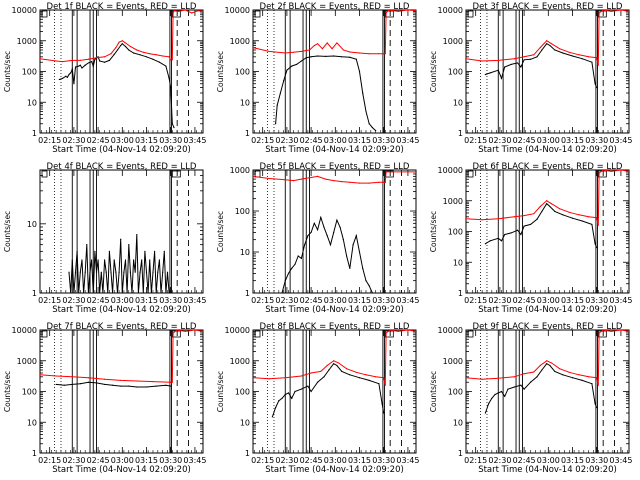 This screenshot has width=640, height=480. I want to click on marker-lines, so click(547, 231).